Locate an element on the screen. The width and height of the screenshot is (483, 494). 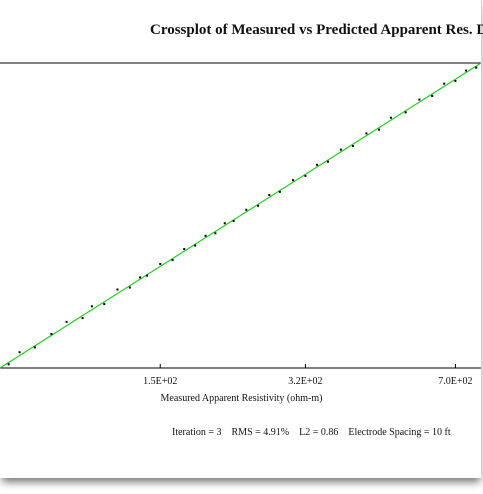
rms-text: RMS = 4.91% is located at coordinates (260, 432).